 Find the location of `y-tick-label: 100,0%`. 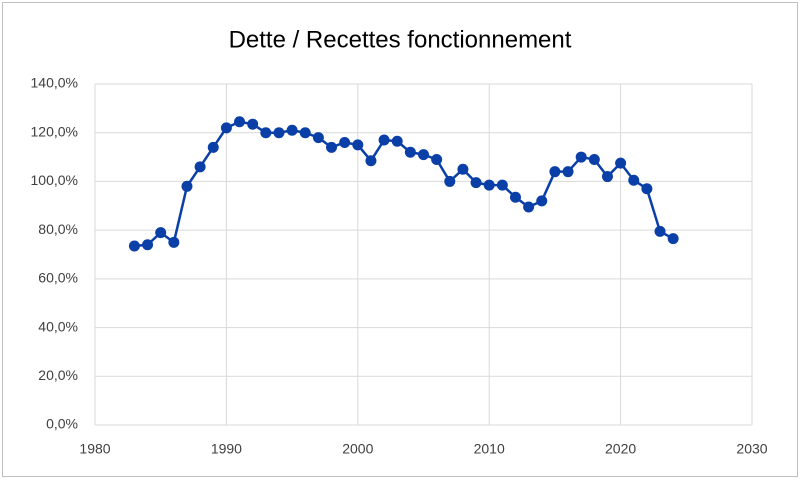

y-tick-label: 100,0% is located at coordinates (54, 180).